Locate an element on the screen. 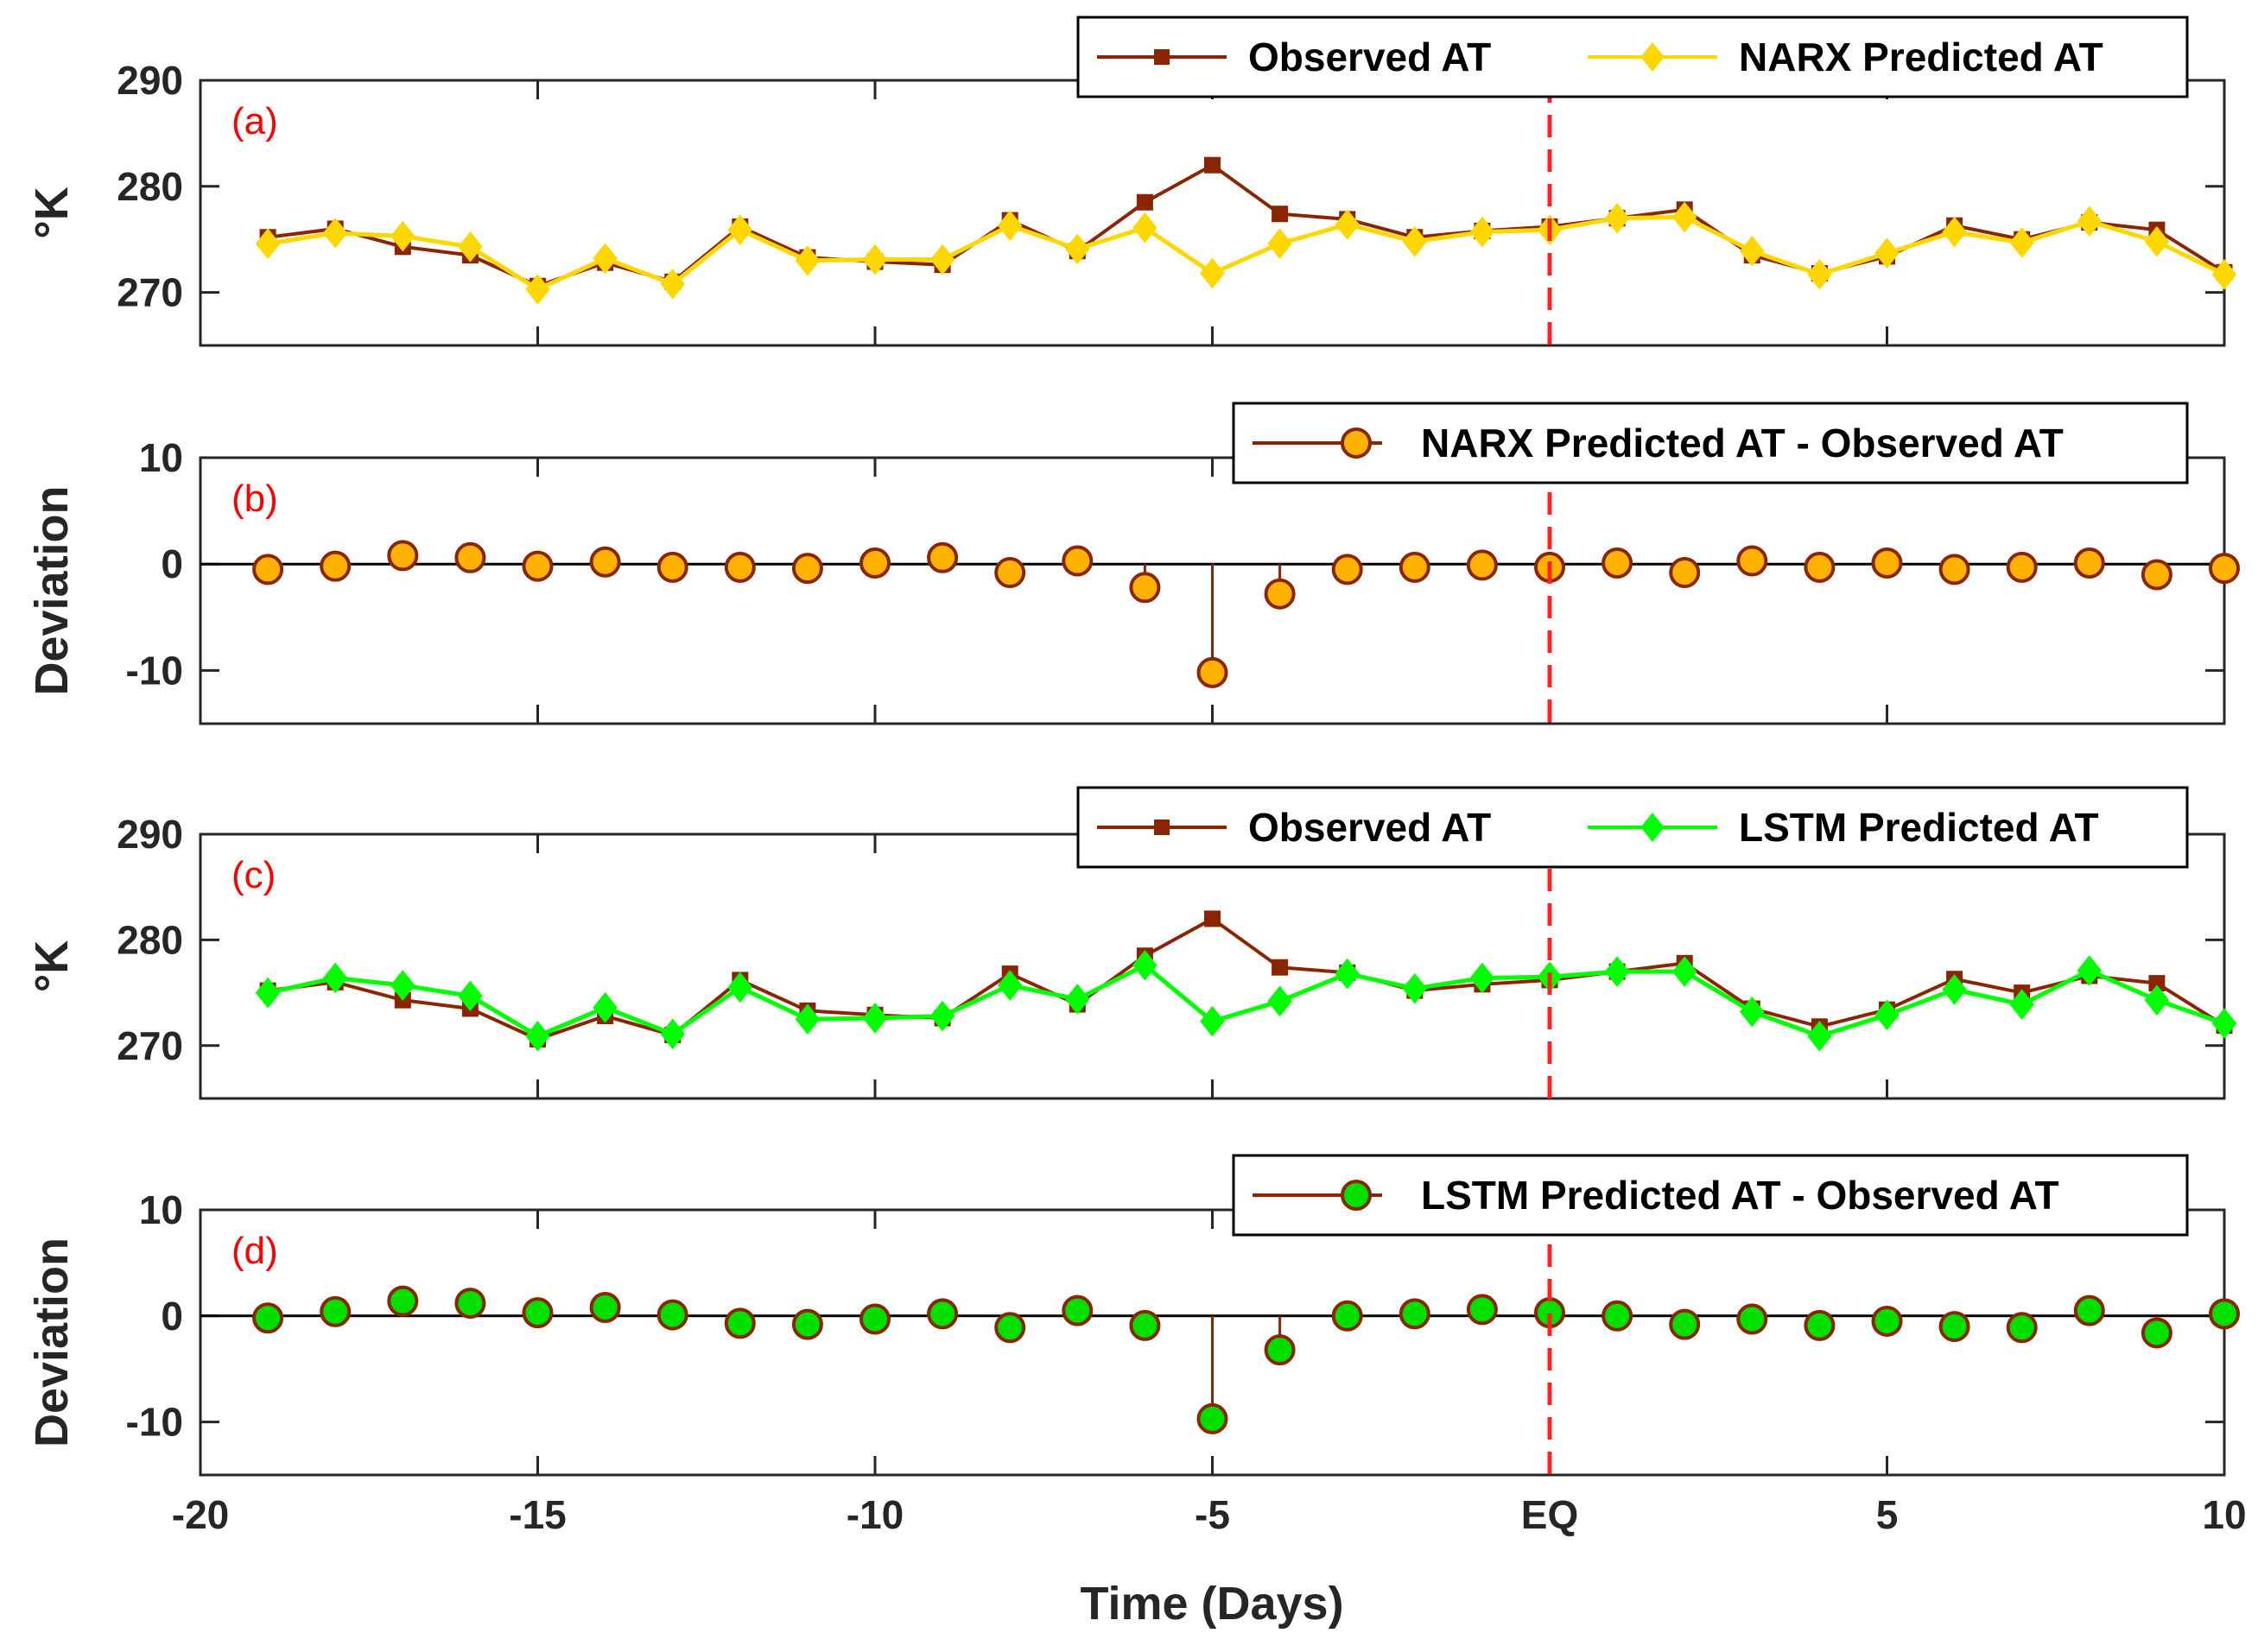 The width and height of the screenshot is (2258, 1652). legend-label: LSTM Predicted AT is located at coordinates (1919, 827).